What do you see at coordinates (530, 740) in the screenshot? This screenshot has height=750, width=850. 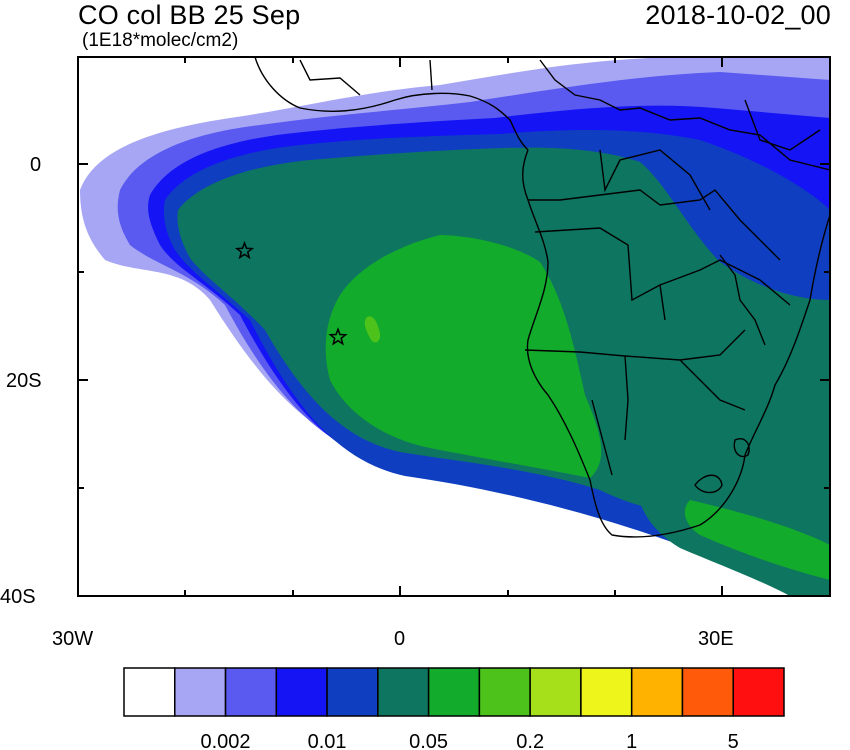 I see `colorbar-label: 0.2` at bounding box center [530, 740].